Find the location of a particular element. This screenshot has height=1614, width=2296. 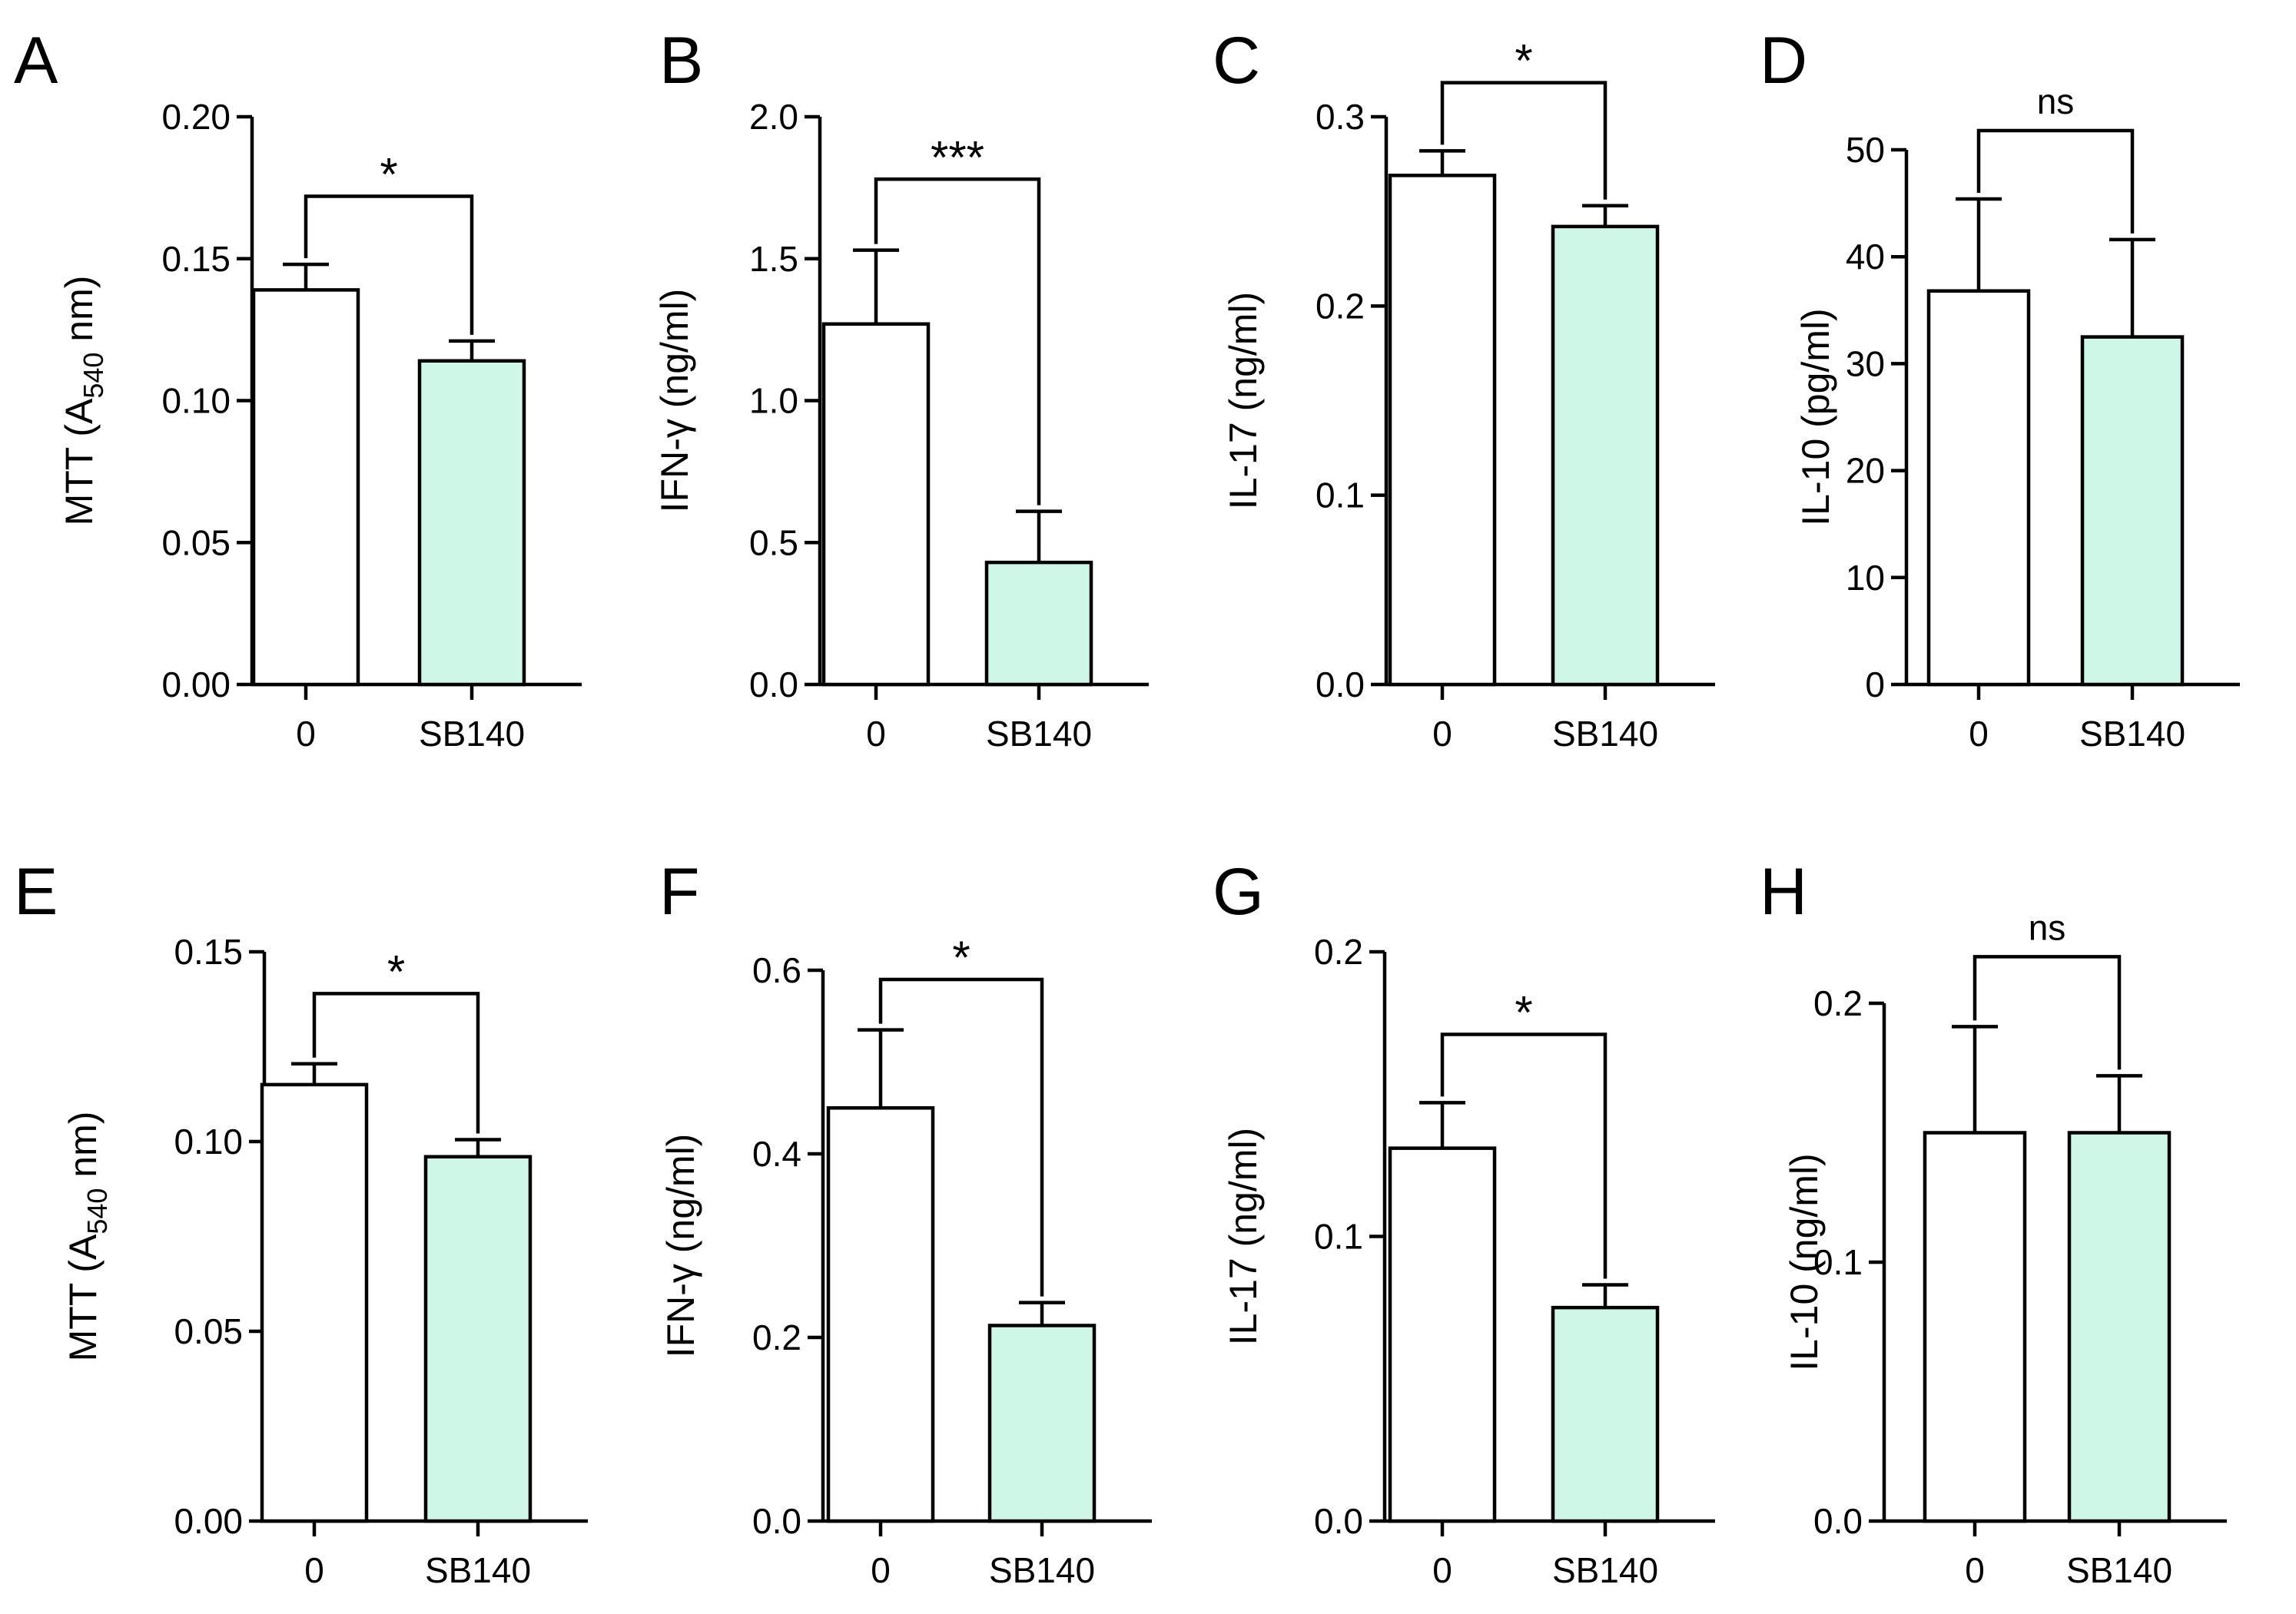

y-axis-title-main: IL-17 (ng/ml) is located at coordinates (1243, 401).